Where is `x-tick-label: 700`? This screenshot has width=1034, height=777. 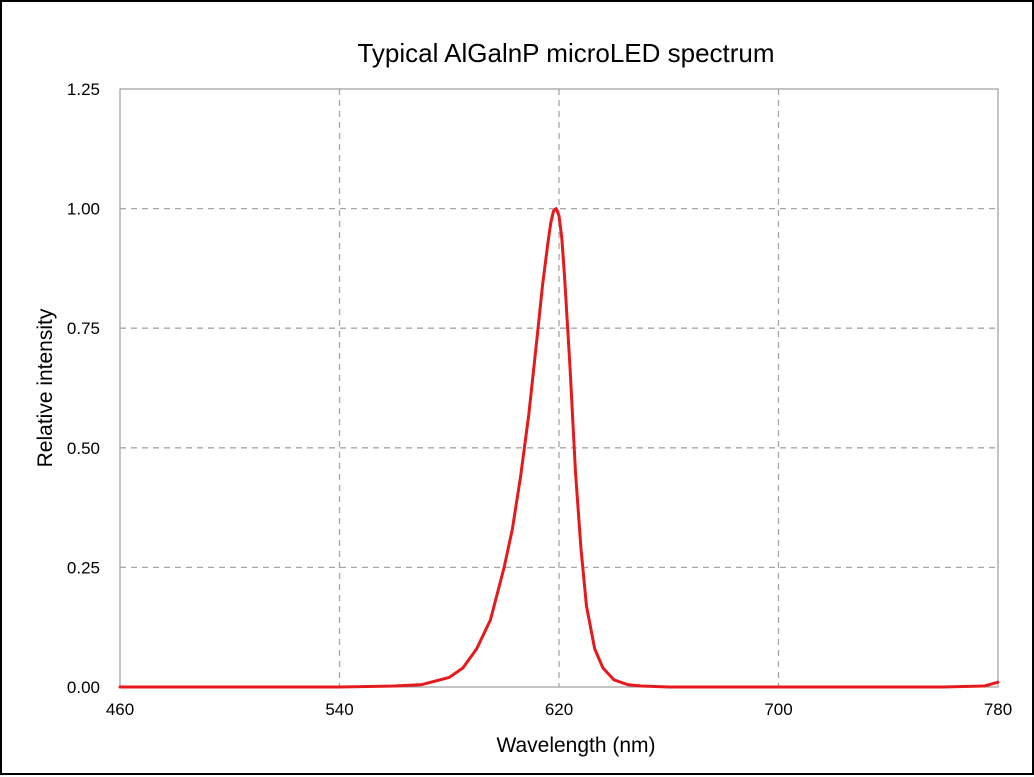 x-tick-label: 700 is located at coordinates (778, 709).